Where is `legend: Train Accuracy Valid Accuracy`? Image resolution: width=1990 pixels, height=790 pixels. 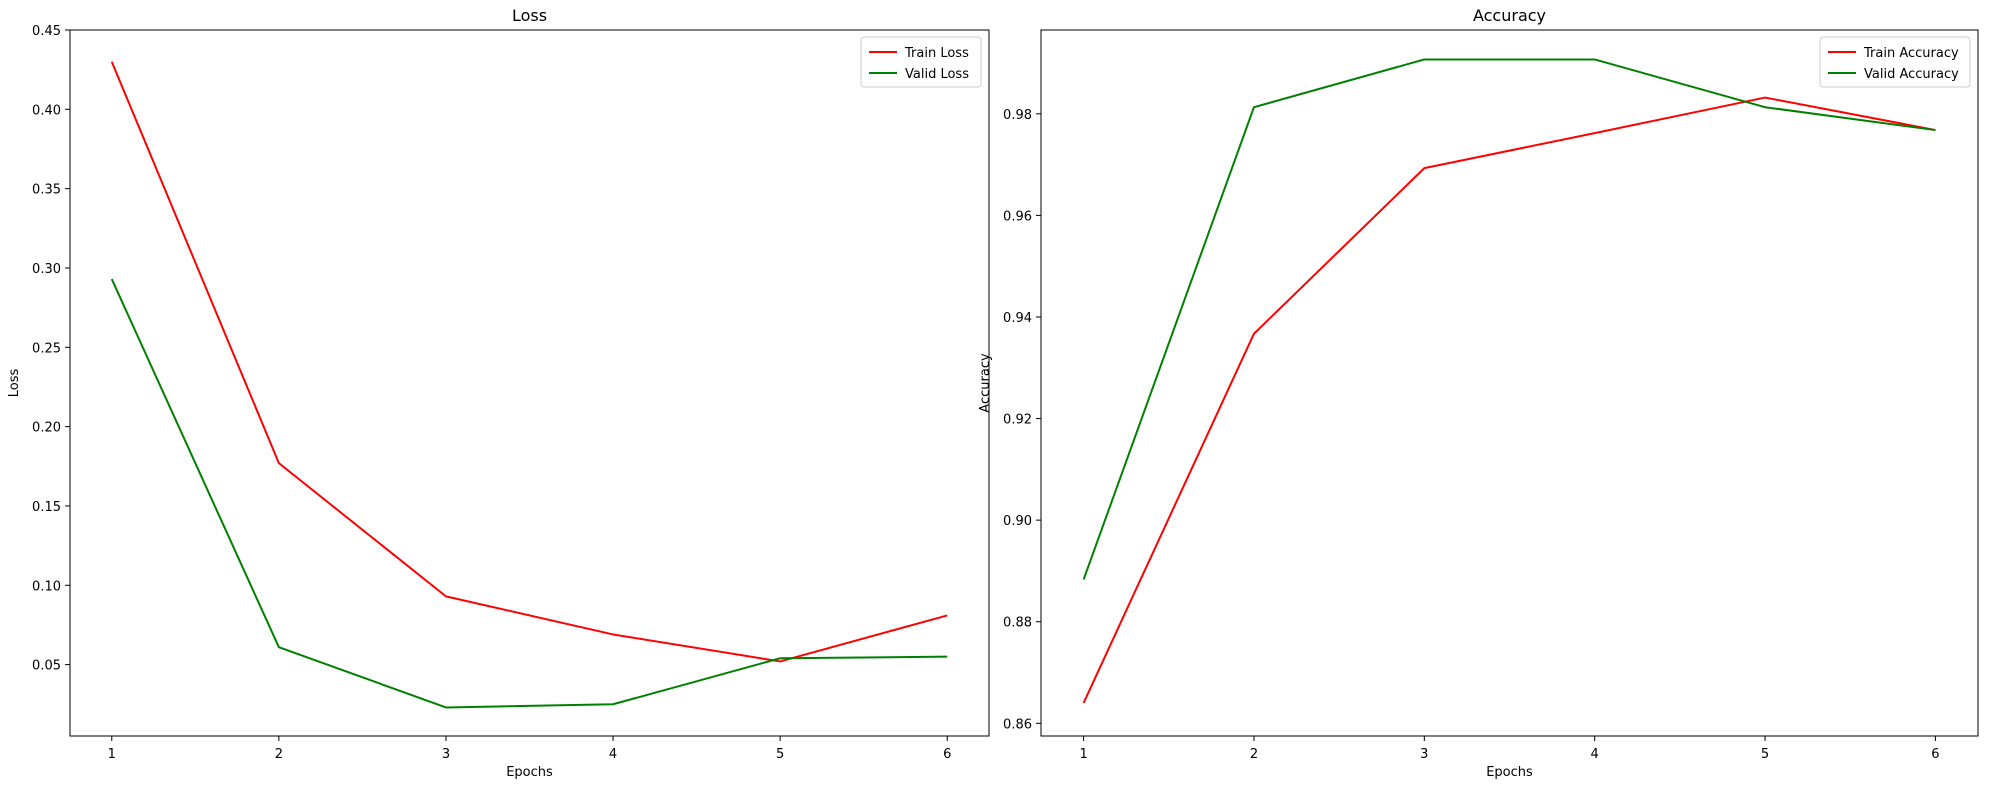
legend: Train Accuracy Valid Accuracy is located at coordinates (1895, 62).